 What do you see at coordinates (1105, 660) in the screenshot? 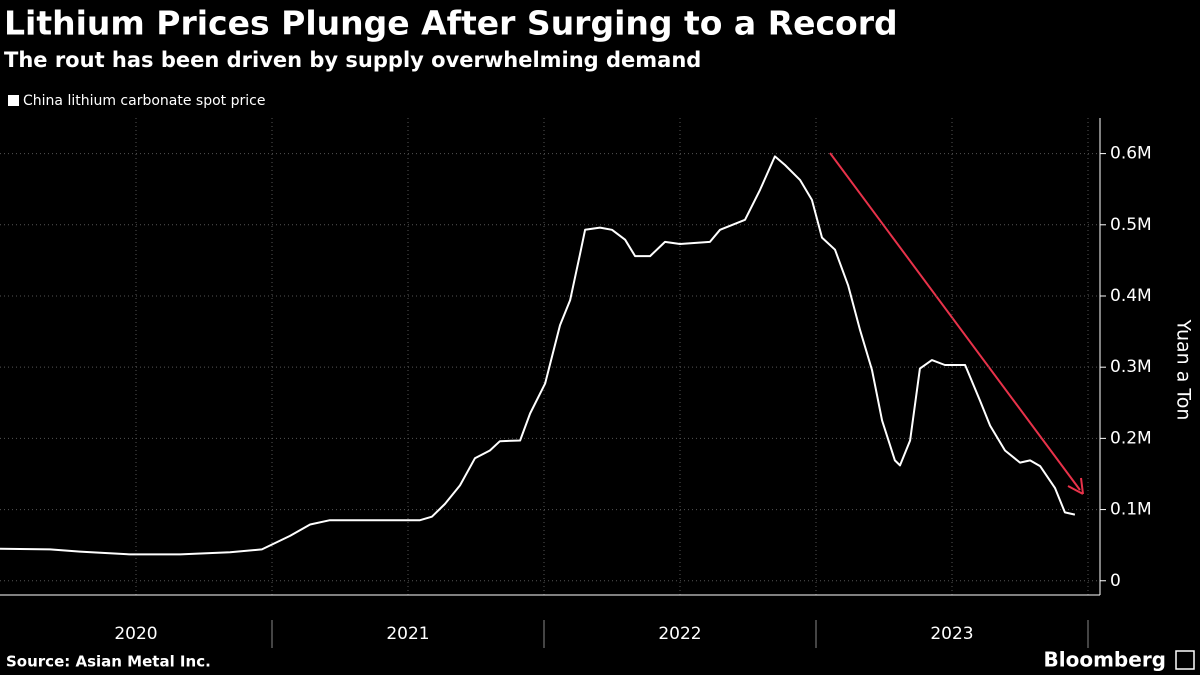
I see `brand: Bloomberg` at bounding box center [1105, 660].